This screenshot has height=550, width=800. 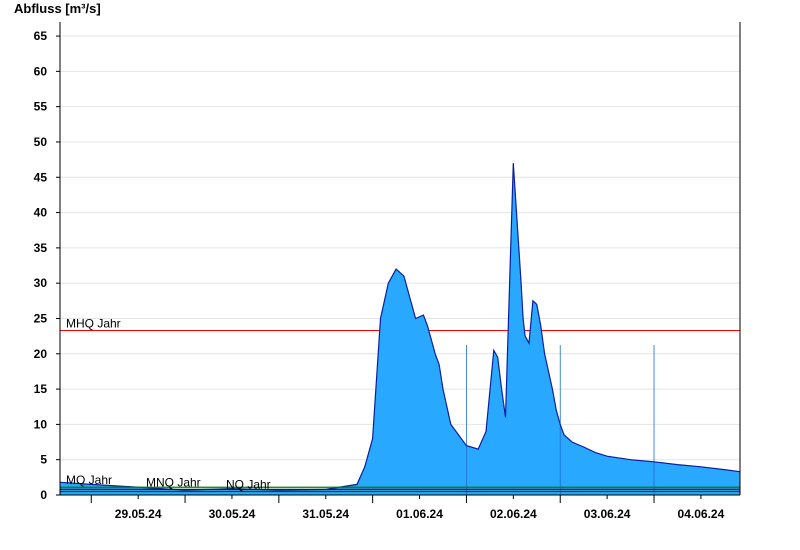 I want to click on y-tick-label: 10, so click(x=41, y=424).